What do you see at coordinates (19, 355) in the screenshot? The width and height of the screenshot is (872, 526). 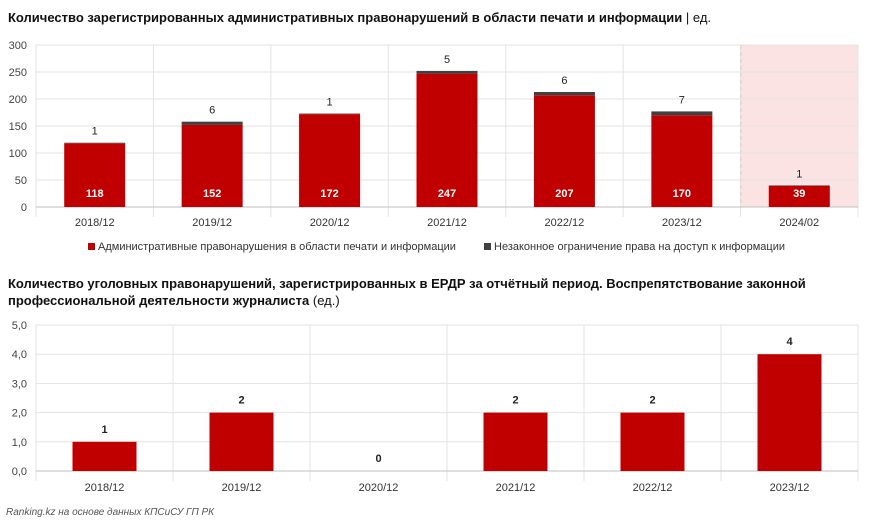 I see `chart2-ytick-label: 4,0` at bounding box center [19, 355].